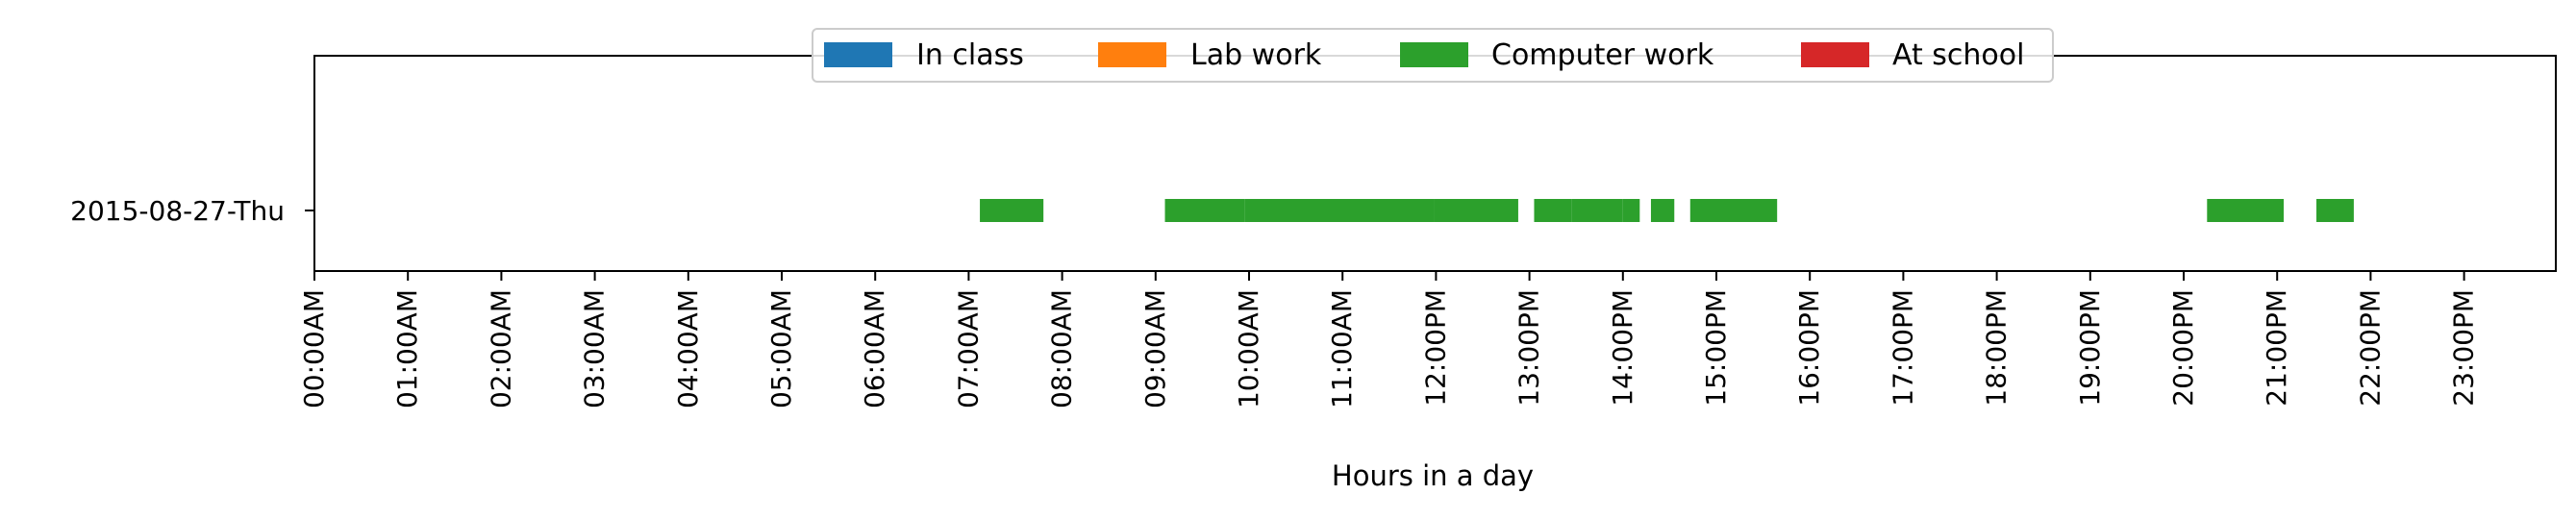  What do you see at coordinates (1622, 348) in the screenshot?
I see `x-tick-label: 14:00PM` at bounding box center [1622, 348].